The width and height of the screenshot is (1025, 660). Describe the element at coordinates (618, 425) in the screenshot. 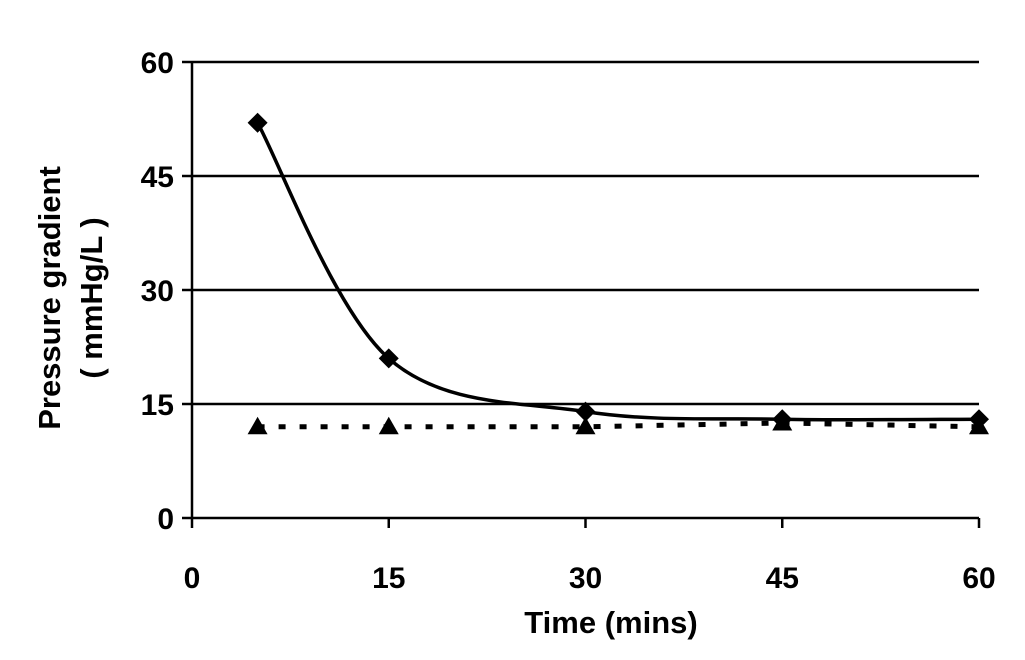

I see `series-1-line` at that location.